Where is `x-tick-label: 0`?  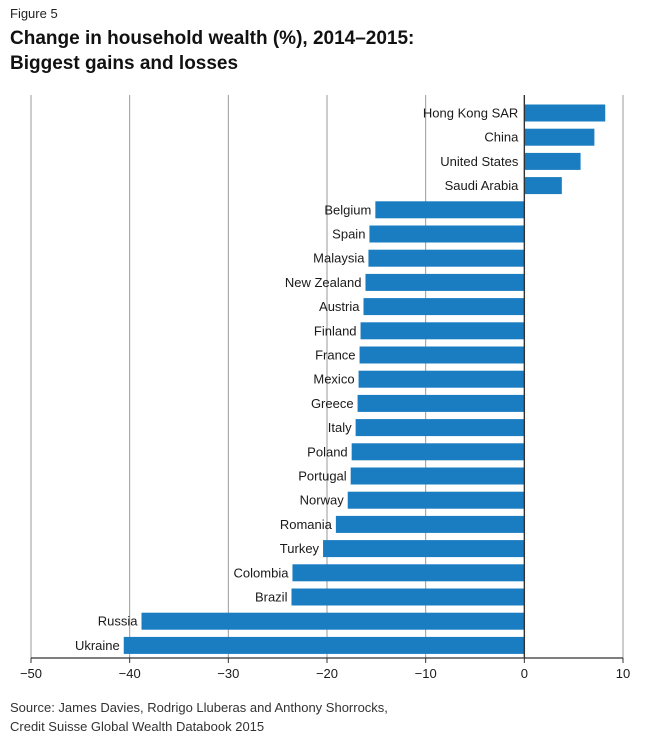
x-tick-label: 0 is located at coordinates (524, 673).